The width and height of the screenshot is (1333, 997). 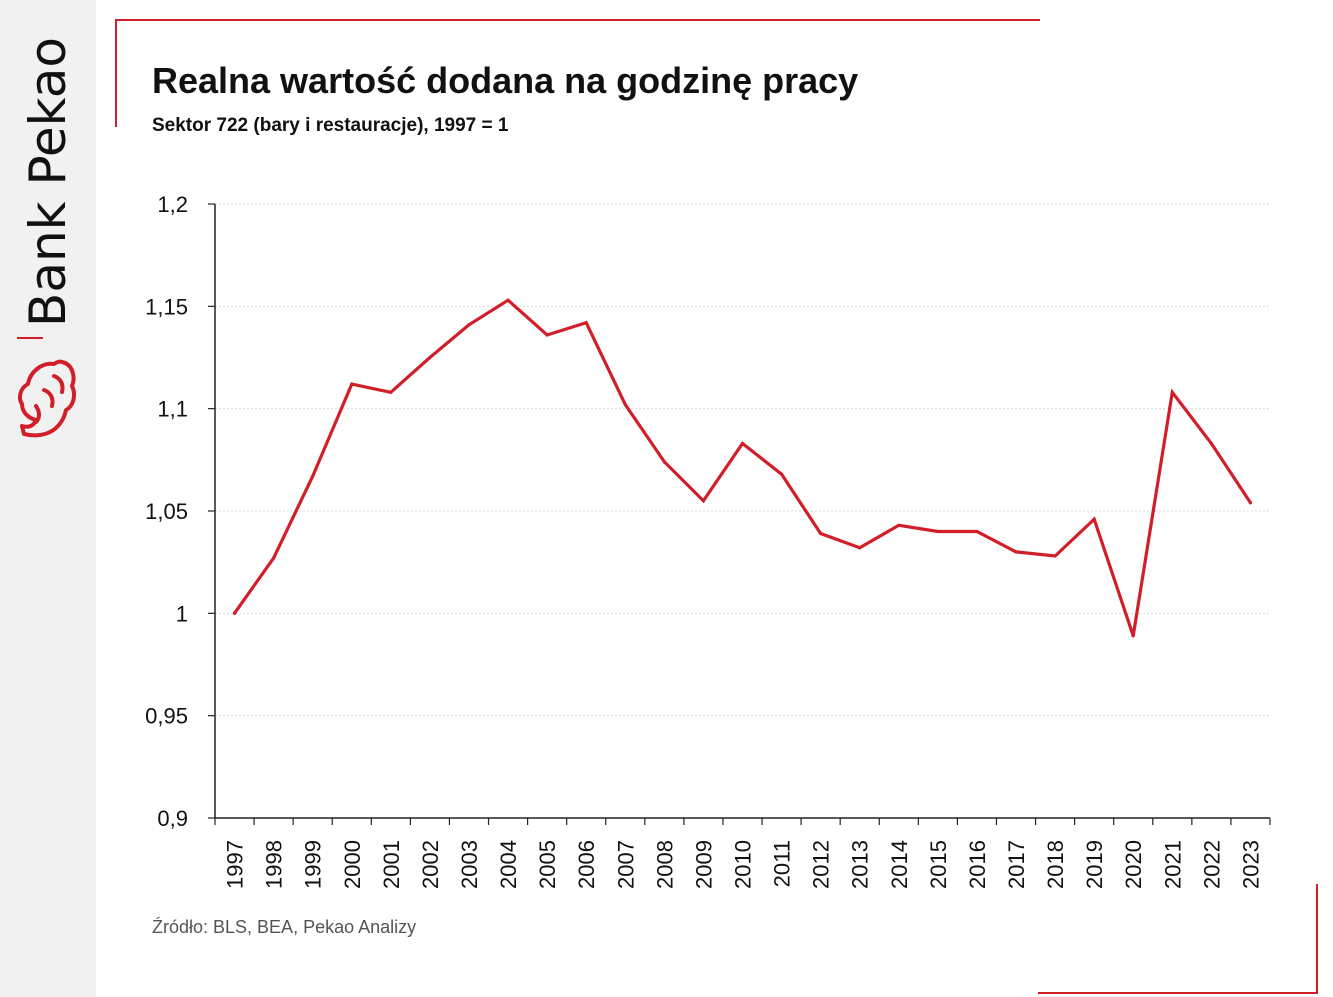 What do you see at coordinates (625, 864) in the screenshot?
I see `x-tick-label: 2007` at bounding box center [625, 864].